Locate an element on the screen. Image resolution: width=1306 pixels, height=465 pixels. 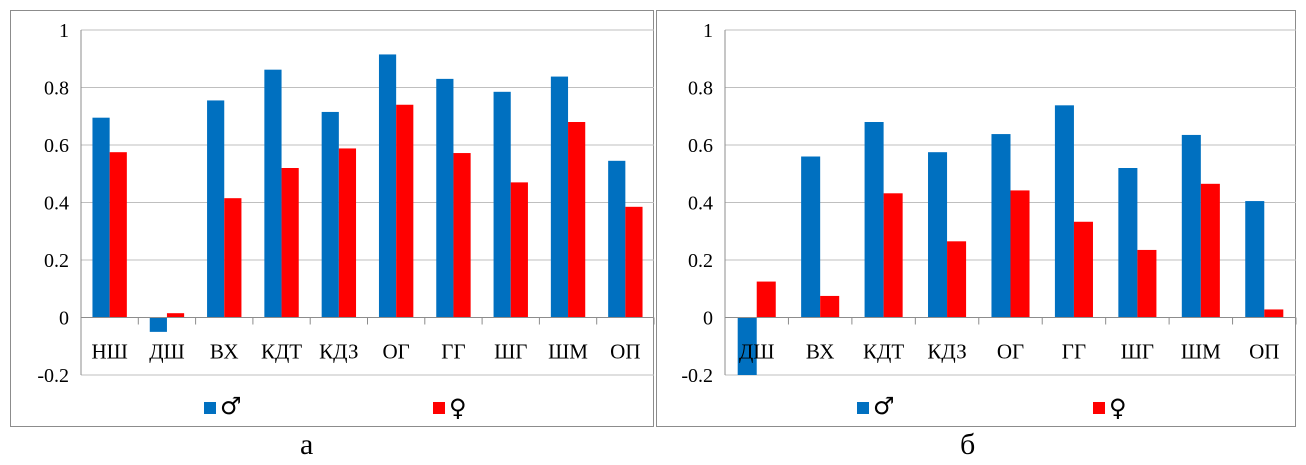
caption-b: б is located at coordinates (968, 444).